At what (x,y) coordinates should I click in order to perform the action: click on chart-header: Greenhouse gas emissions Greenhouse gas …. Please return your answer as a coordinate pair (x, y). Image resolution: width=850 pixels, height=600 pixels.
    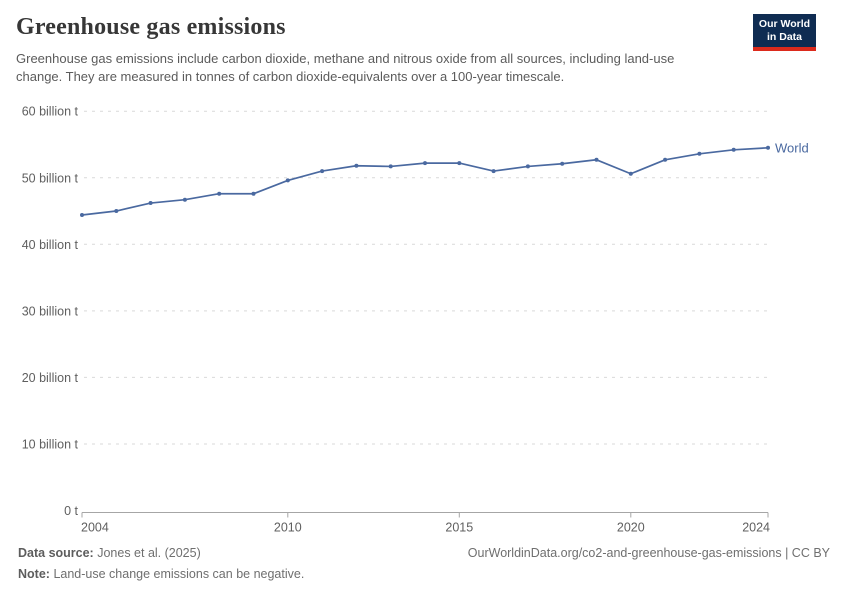
    Looking at the image, I should click on (425, 50).